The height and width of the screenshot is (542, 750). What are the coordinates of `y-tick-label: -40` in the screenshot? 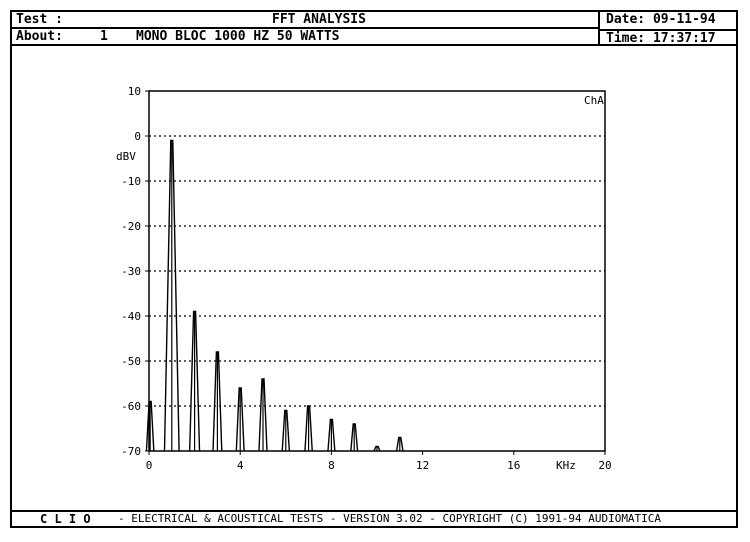 It's located at (131, 316).